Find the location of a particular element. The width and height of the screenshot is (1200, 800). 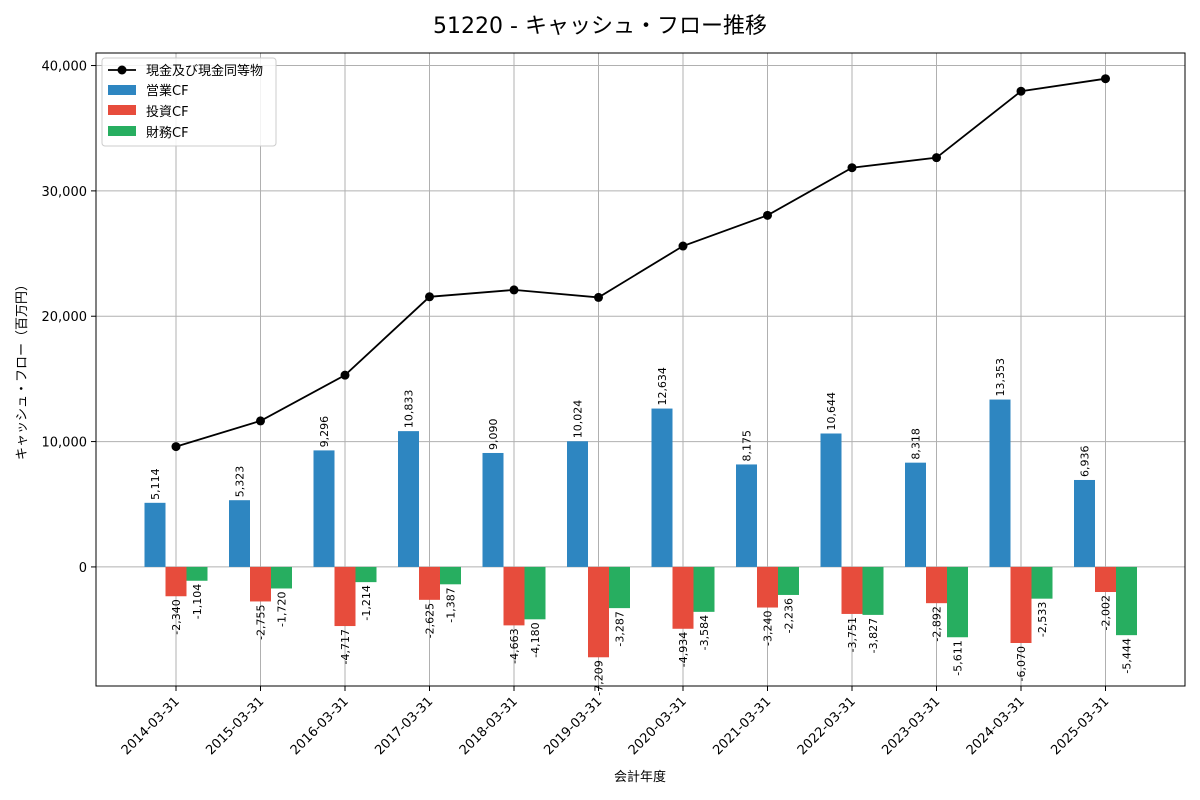

bar-value-label: -1,214 is located at coordinates (366, 602).